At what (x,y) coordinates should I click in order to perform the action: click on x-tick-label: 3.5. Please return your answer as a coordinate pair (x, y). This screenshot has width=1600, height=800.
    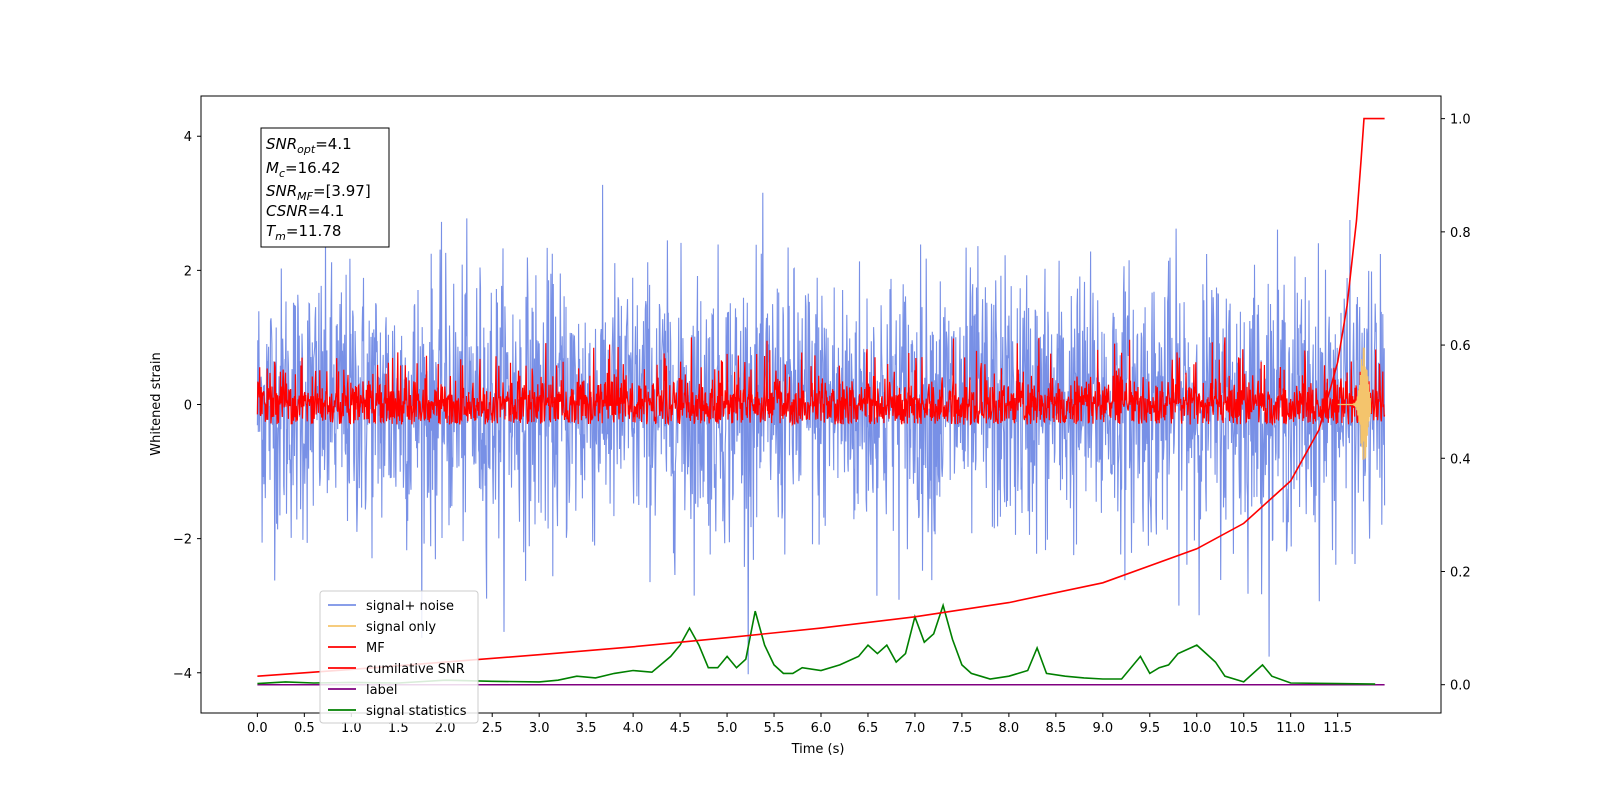
    Looking at the image, I should click on (586, 728).